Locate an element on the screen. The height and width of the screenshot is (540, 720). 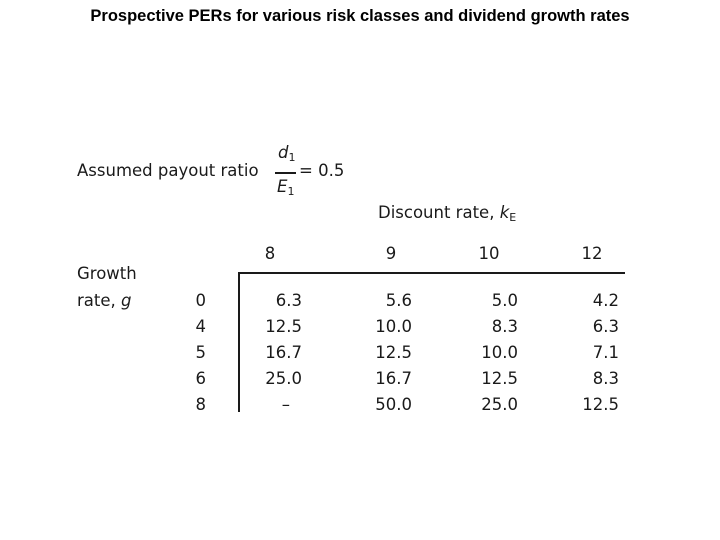
table-cell: 7.1 is located at coordinates (605, 352).